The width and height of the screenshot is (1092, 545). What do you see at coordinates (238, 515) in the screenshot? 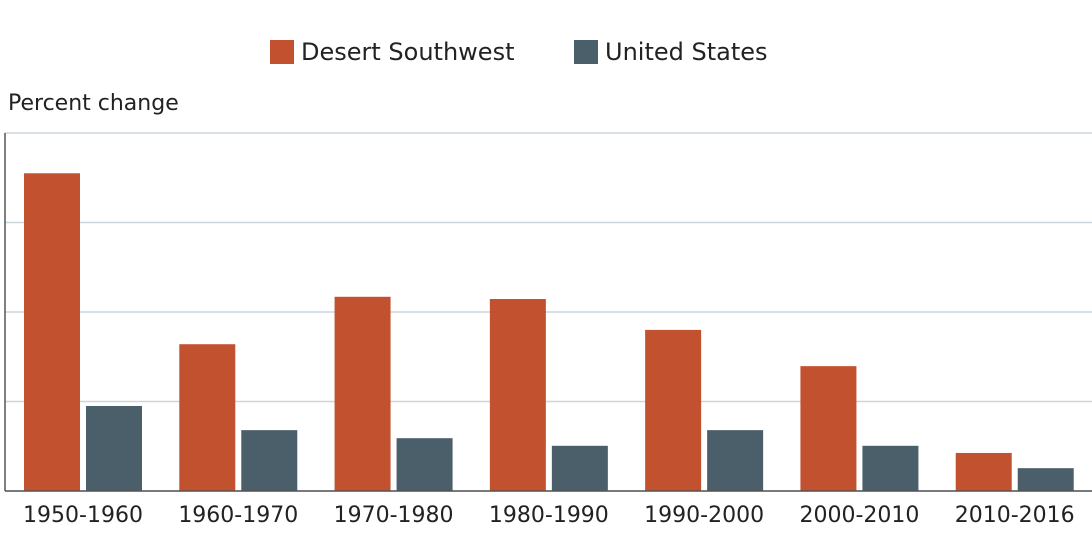
I see `x-tick-label: 1960-1970` at bounding box center [238, 515].